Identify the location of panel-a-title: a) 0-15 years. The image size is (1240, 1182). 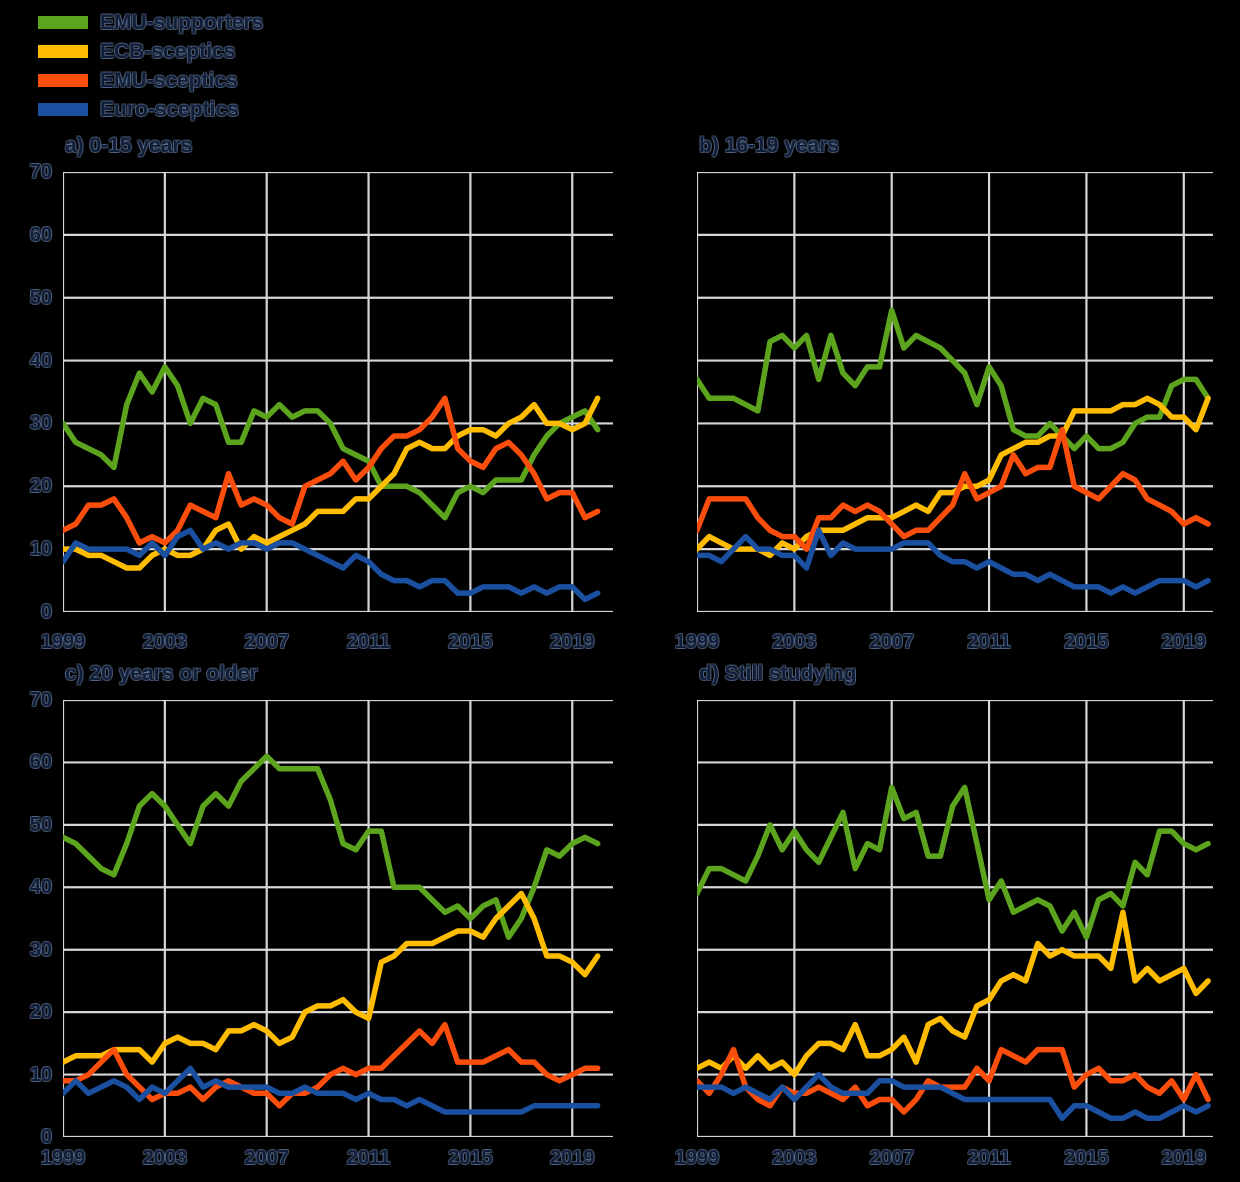
(129, 145).